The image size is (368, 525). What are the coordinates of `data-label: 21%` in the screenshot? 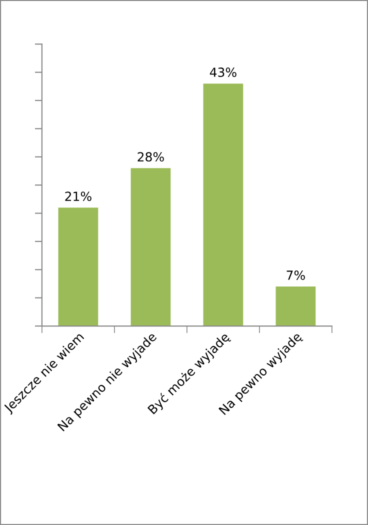 It's located at (78, 197).